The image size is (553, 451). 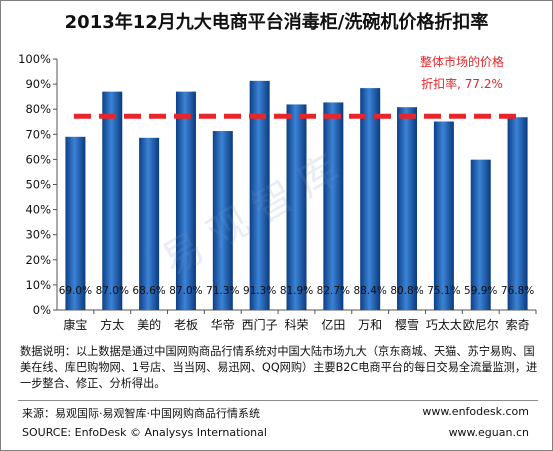 I want to click on data-label: 80.8%, so click(x=406, y=291).